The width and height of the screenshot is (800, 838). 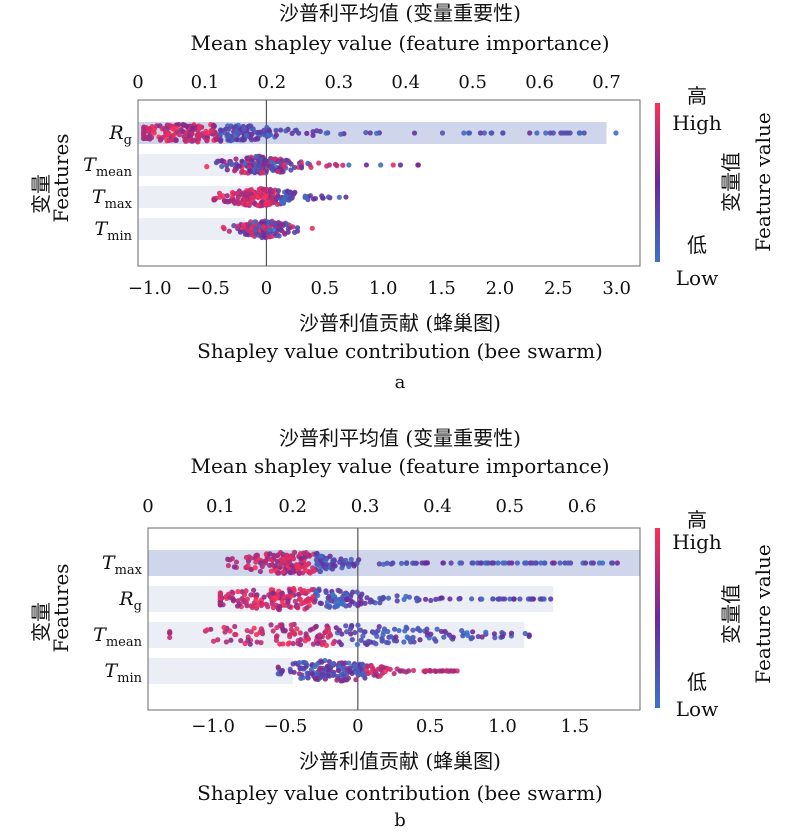 What do you see at coordinates (582, 506) in the screenshot?
I see `top-tick-label: 0.6` at bounding box center [582, 506].